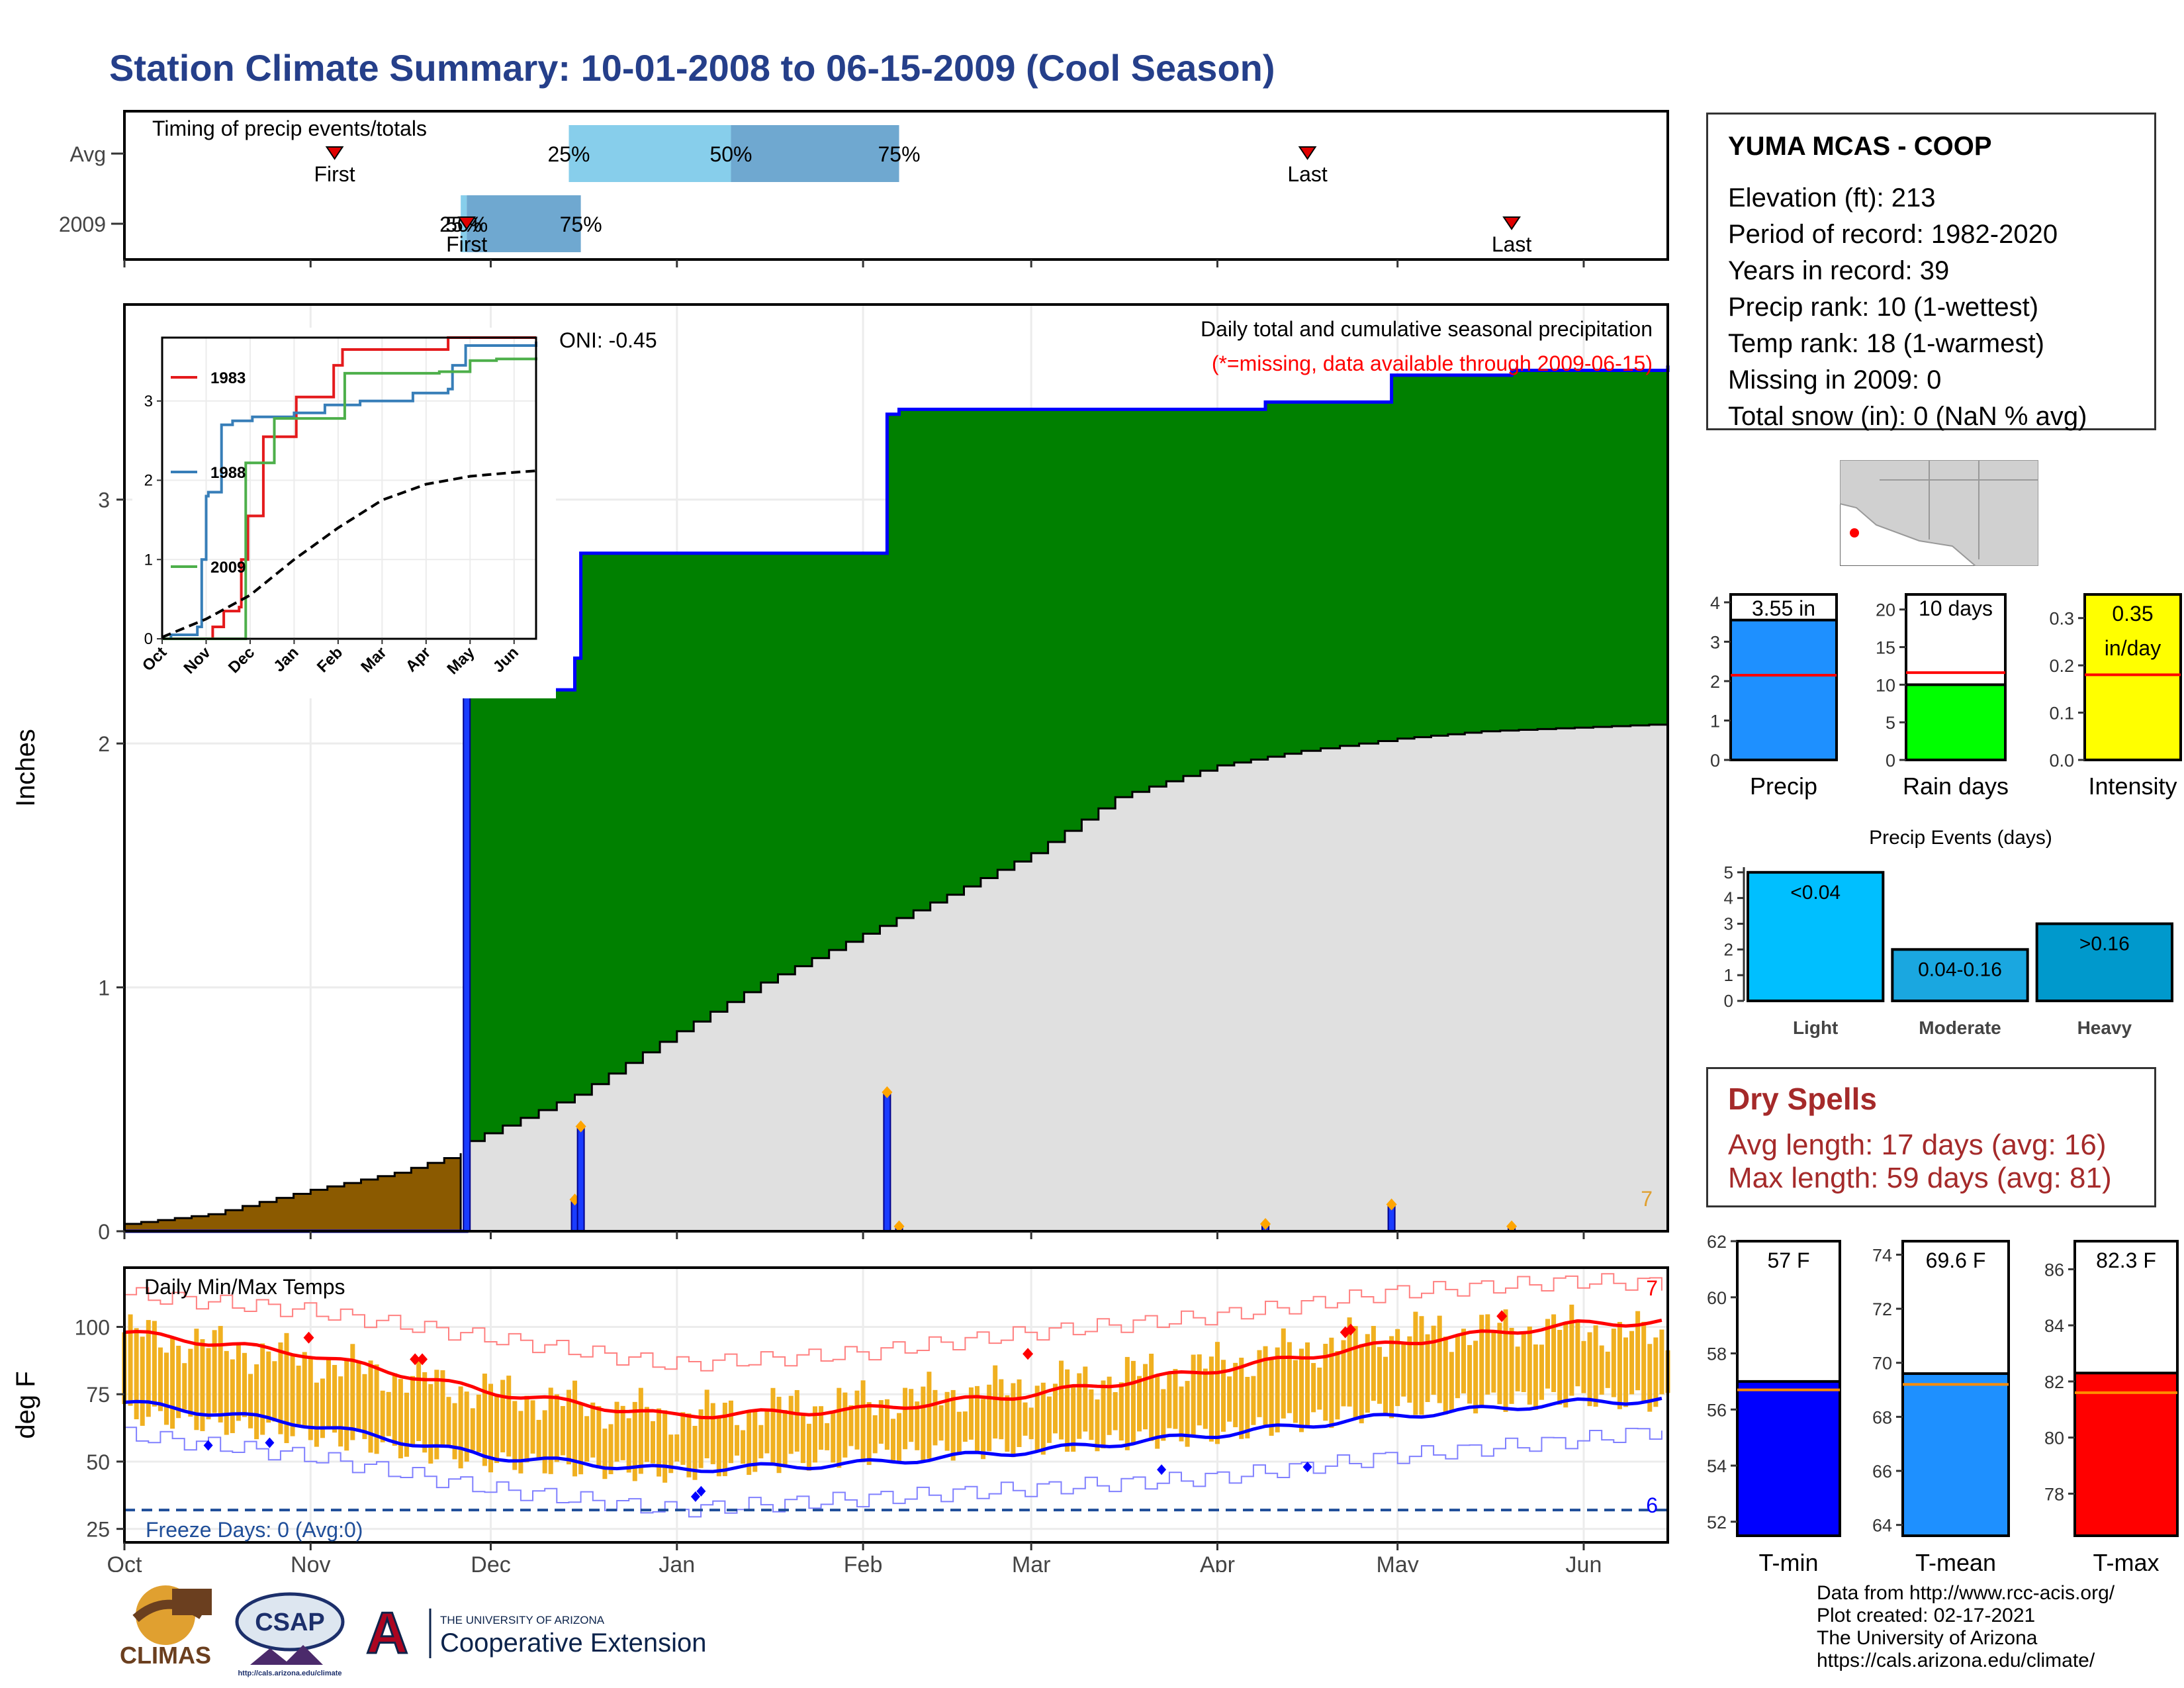  What do you see at coordinates (1729, 1001) in the screenshot?
I see `events-y-tick-label: 0` at bounding box center [1729, 1001].